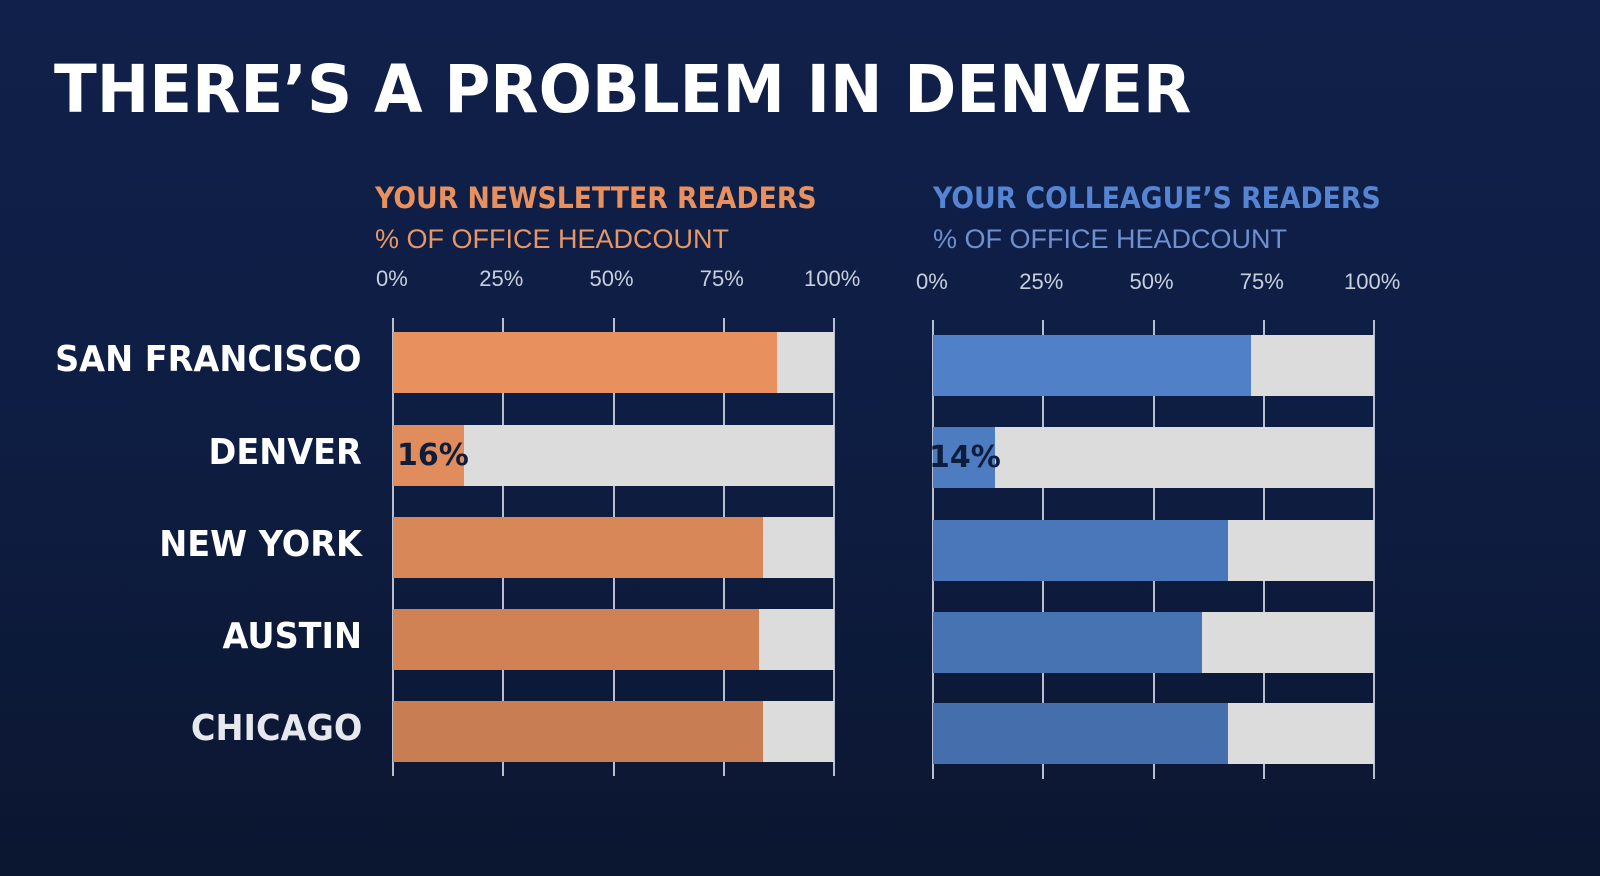  Describe the element at coordinates (433, 455) in the screenshot. I see `bar-value-label: 16%` at that location.